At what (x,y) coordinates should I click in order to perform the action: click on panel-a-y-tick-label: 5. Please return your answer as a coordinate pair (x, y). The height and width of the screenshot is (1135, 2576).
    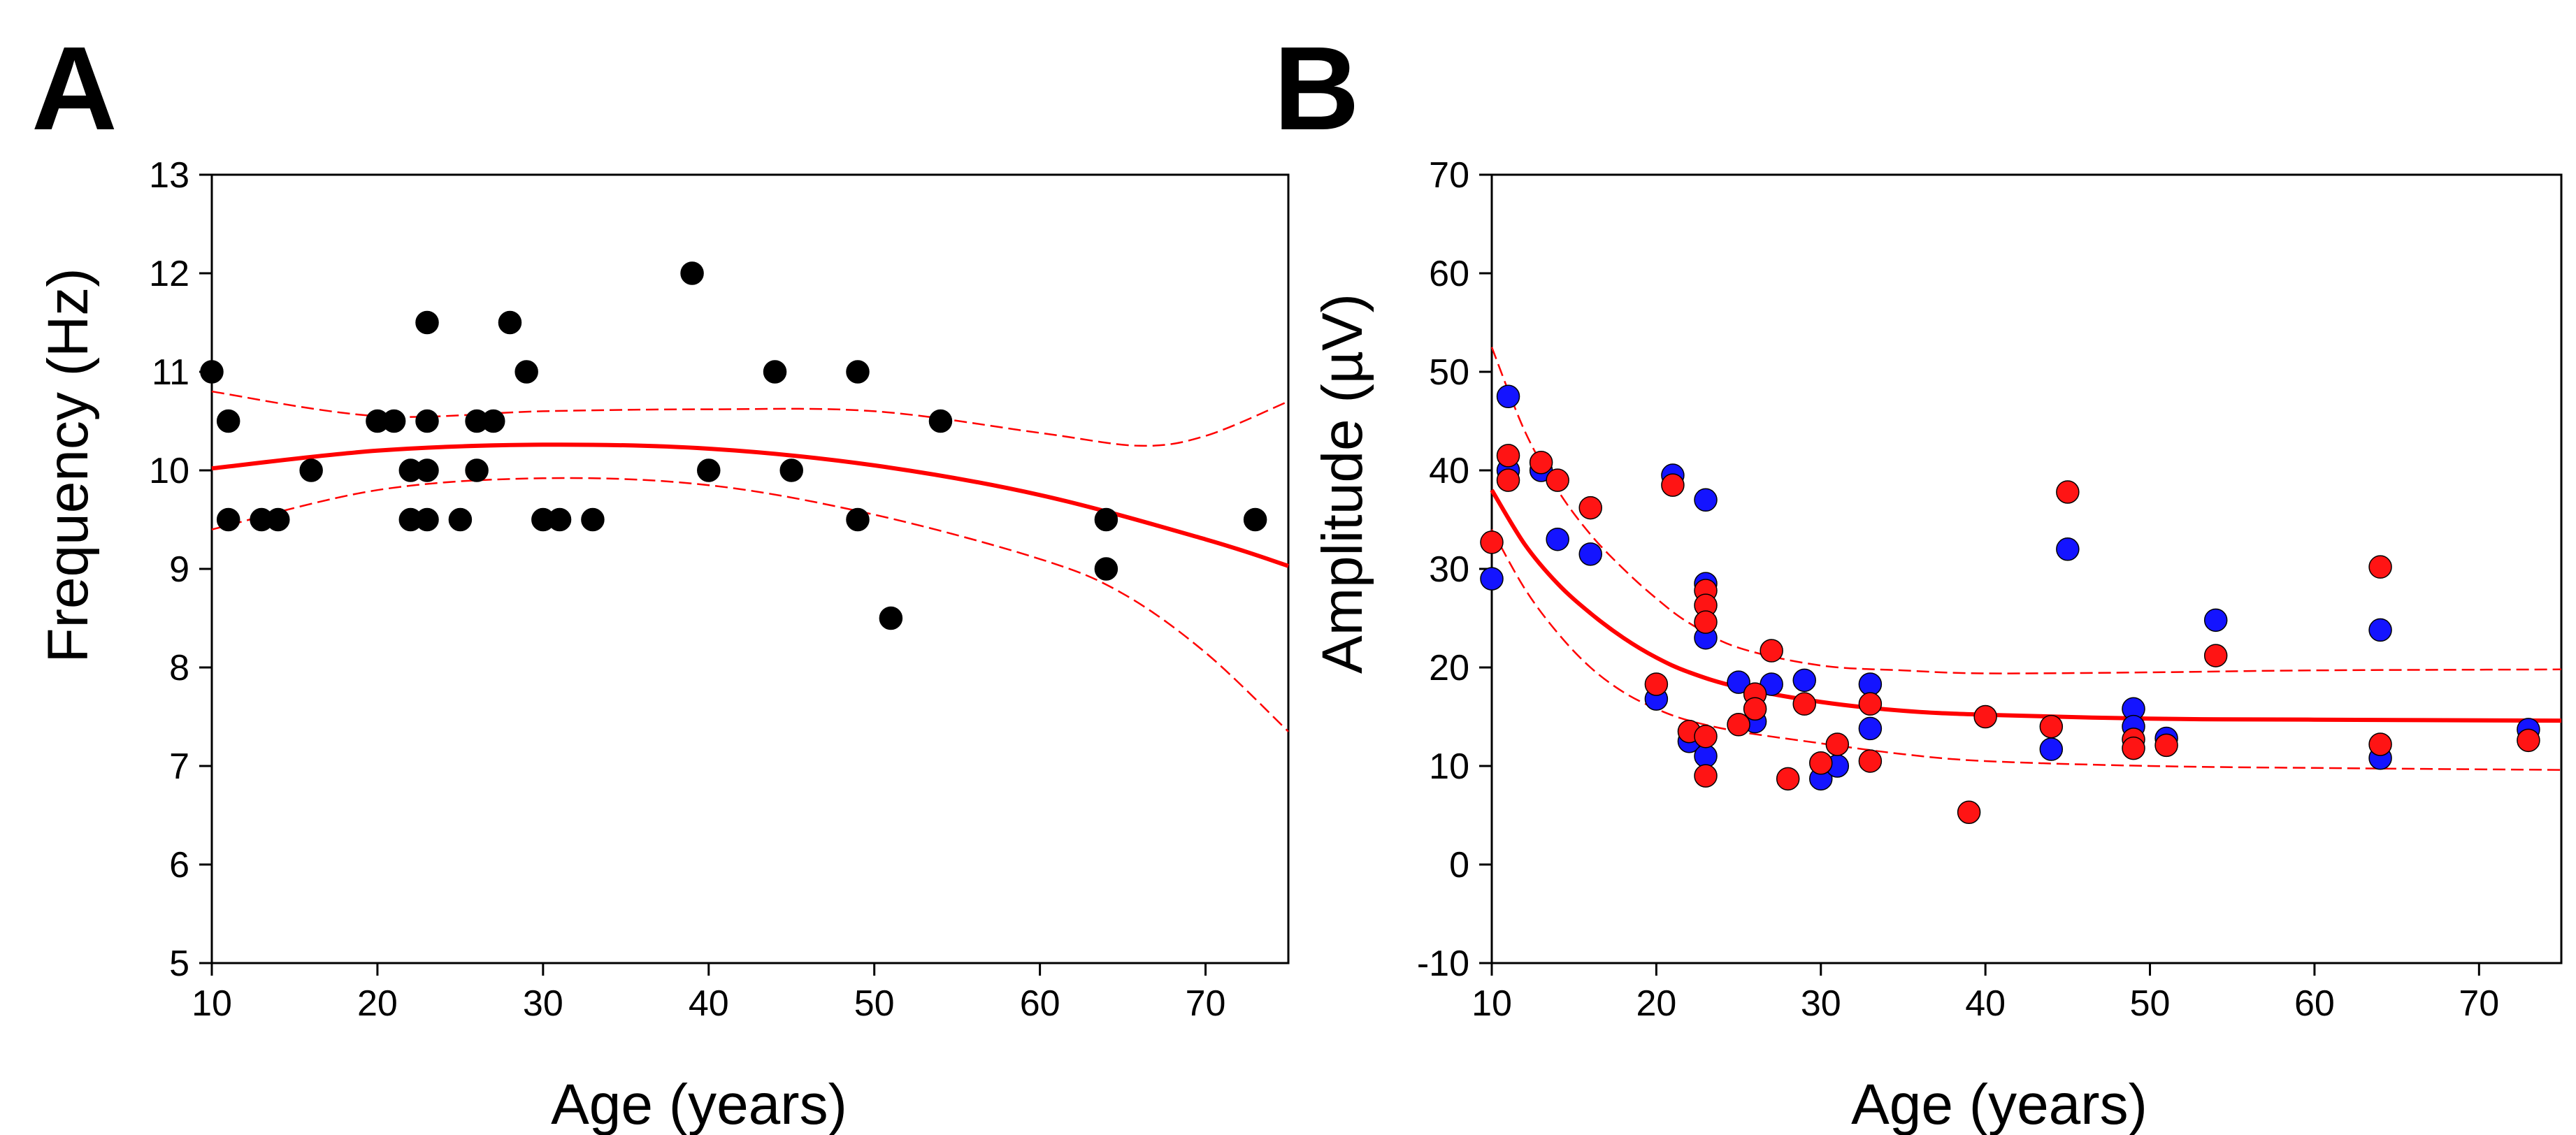
    Looking at the image, I should click on (179, 964).